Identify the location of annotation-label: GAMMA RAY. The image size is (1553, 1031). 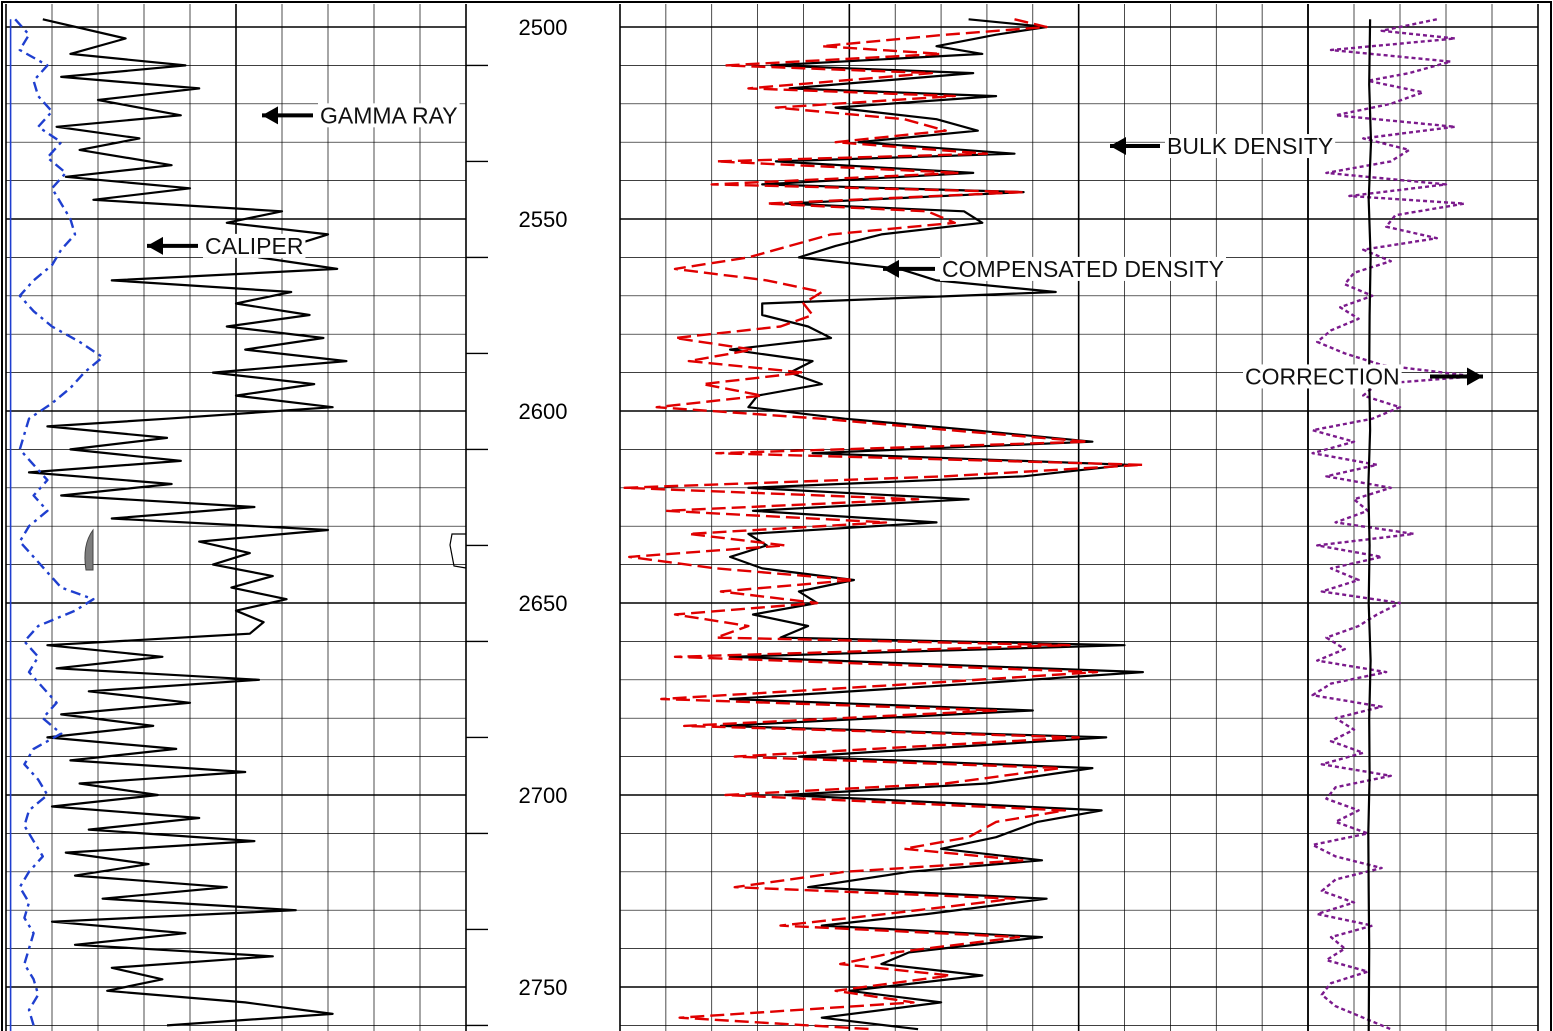
(389, 115).